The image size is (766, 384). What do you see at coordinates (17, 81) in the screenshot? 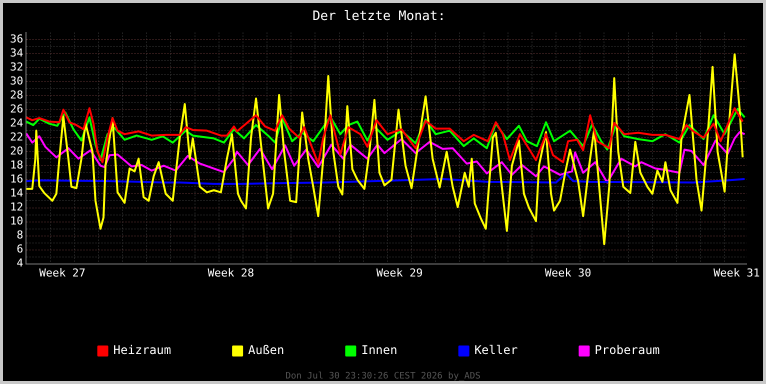
I see `y-tick-label: 30` at bounding box center [17, 81].